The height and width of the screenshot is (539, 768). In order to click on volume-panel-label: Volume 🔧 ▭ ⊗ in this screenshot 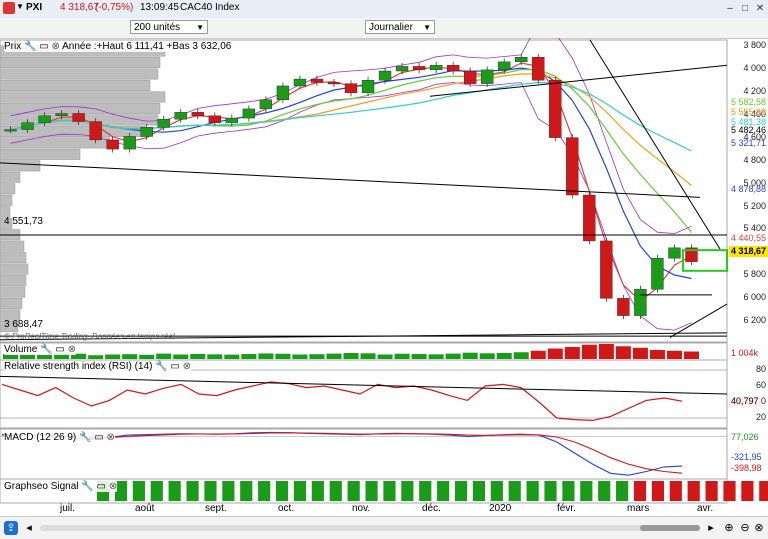, I will do `click(40, 349)`.